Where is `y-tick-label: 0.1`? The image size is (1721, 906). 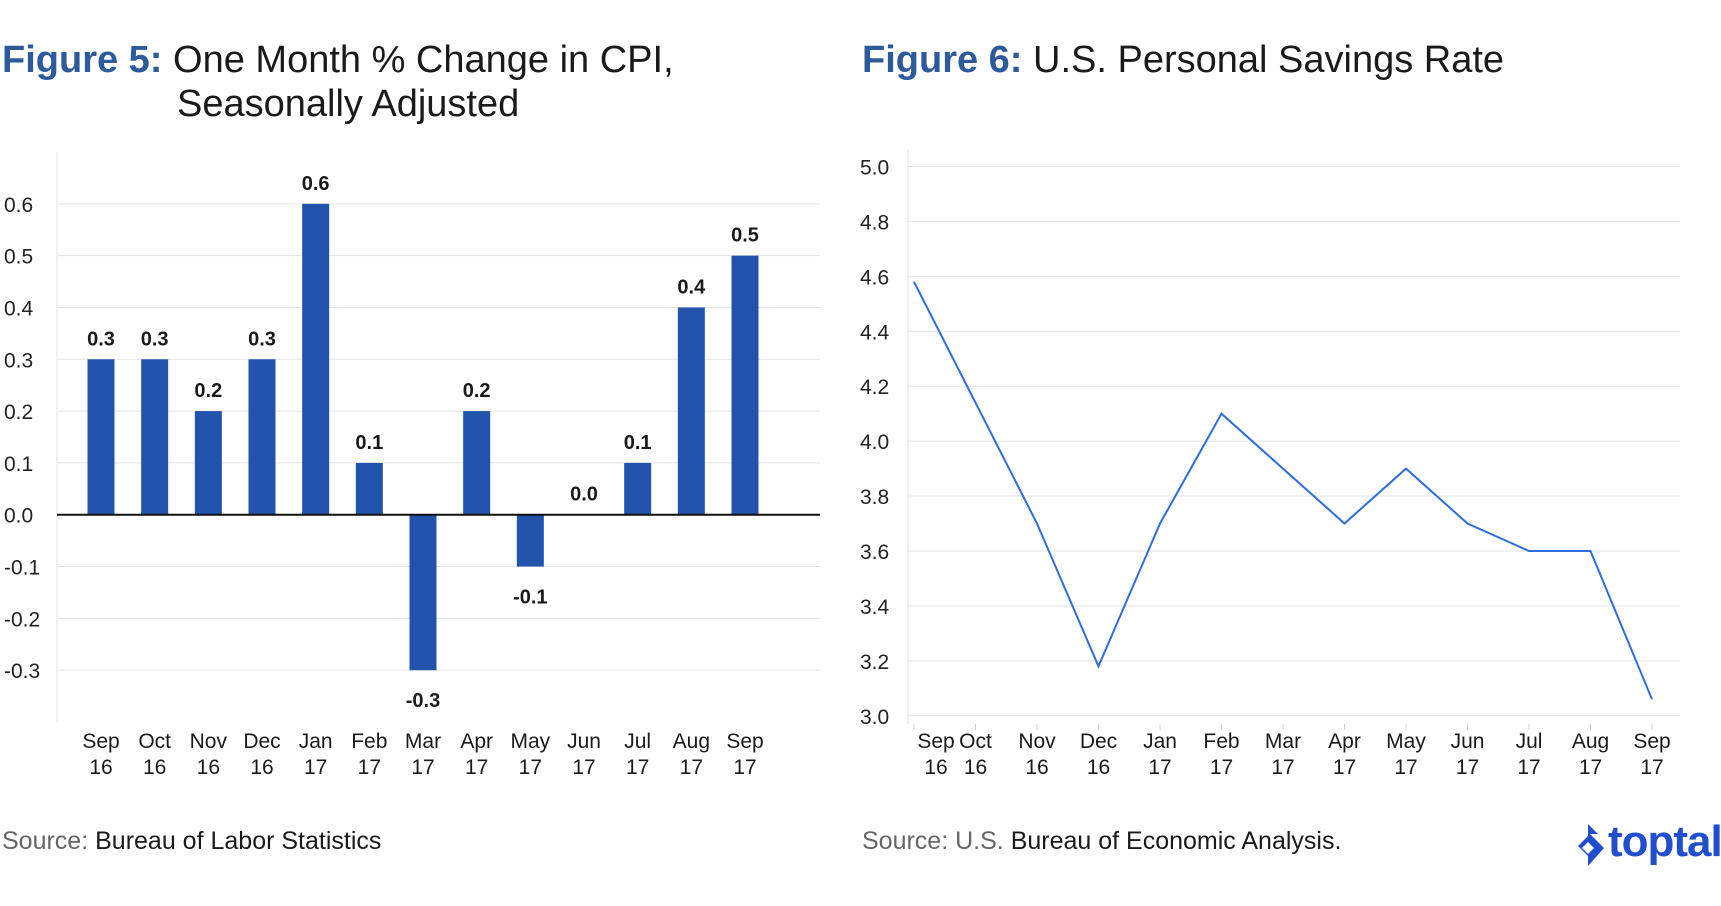
y-tick-label: 0.1 is located at coordinates (18, 464).